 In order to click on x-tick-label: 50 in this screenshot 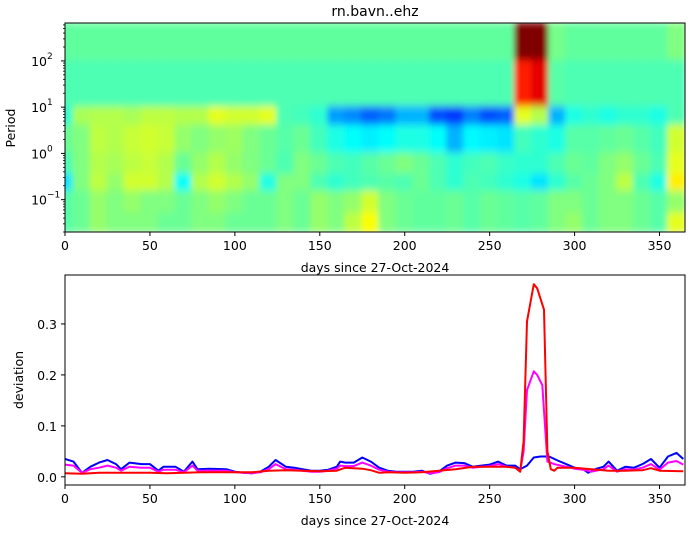, I will do `click(150, 245)`.